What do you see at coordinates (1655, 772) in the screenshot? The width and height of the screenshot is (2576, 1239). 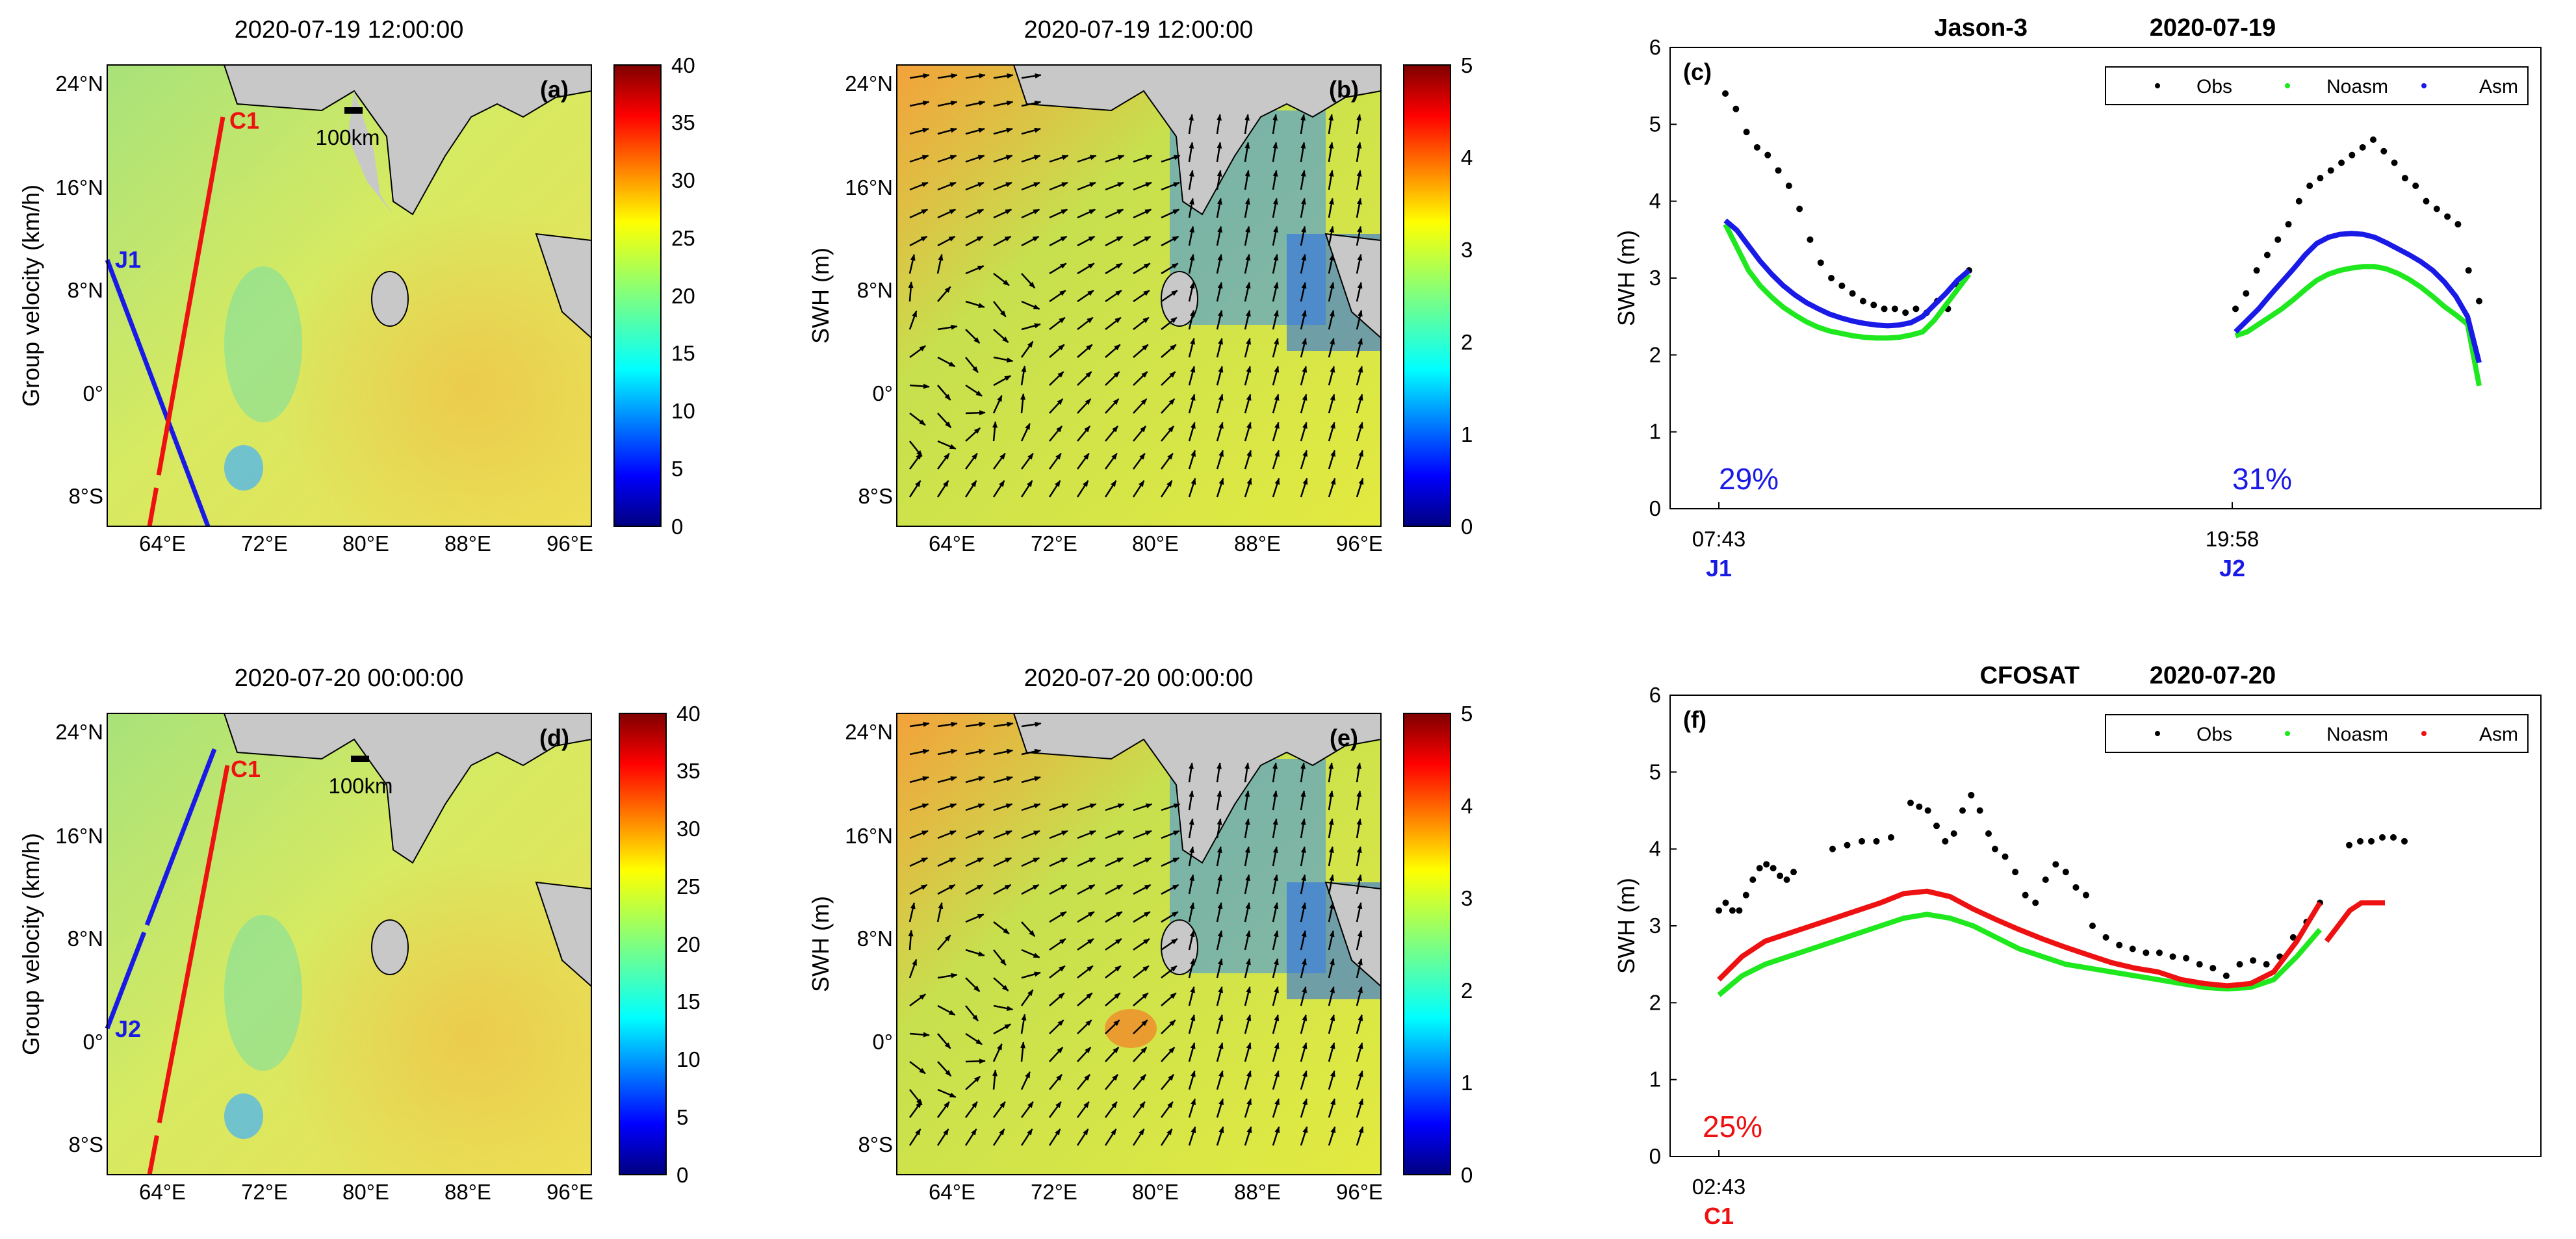 I see `y-tick-label: 5` at bounding box center [1655, 772].